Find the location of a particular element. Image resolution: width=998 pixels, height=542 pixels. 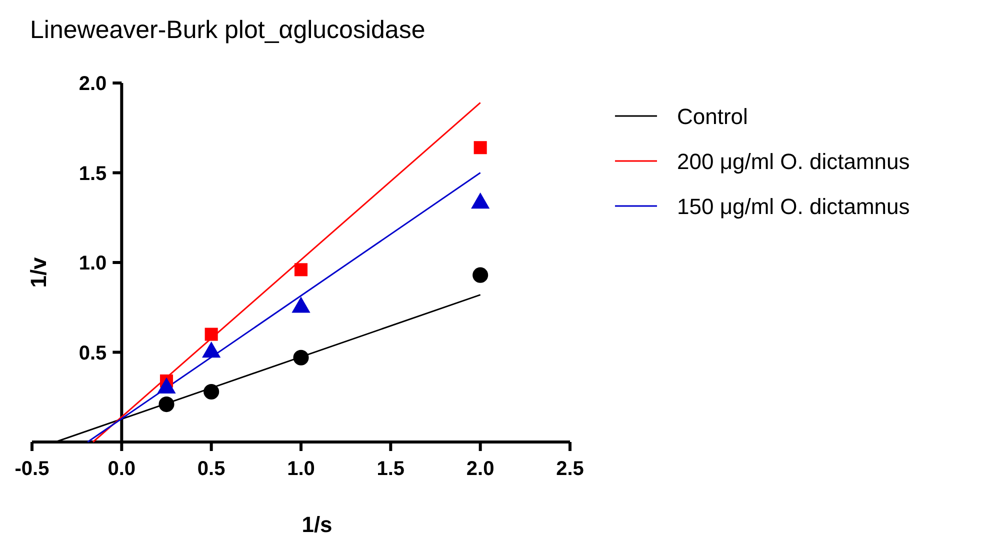

x-axis-title: 1/s is located at coordinates (317, 524).